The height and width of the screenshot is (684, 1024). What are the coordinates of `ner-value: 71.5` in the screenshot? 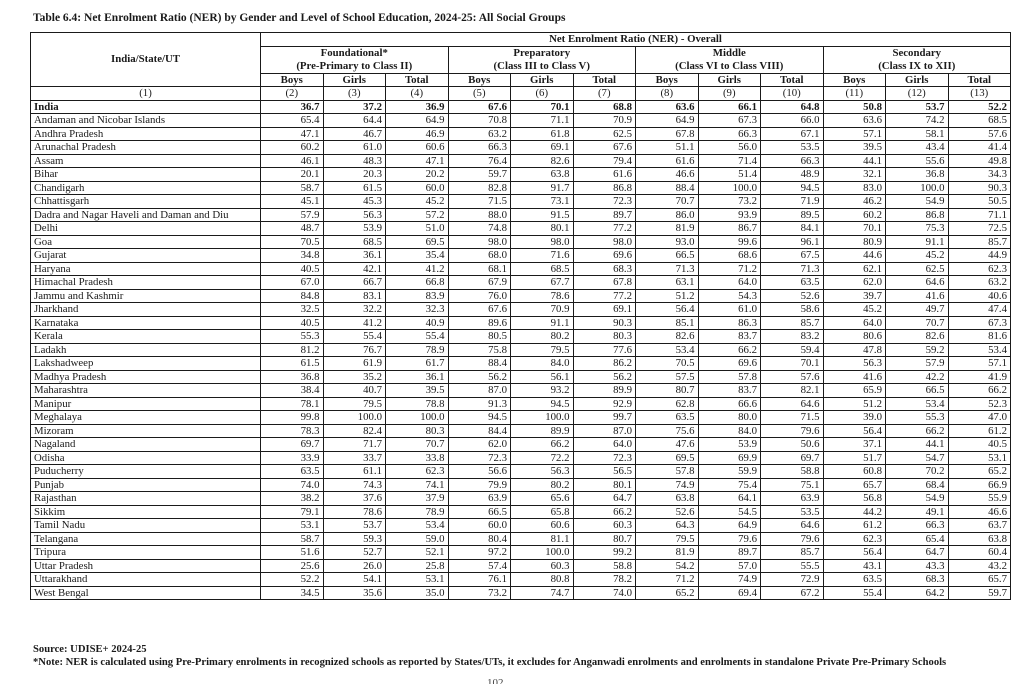 It's located at (792, 417).